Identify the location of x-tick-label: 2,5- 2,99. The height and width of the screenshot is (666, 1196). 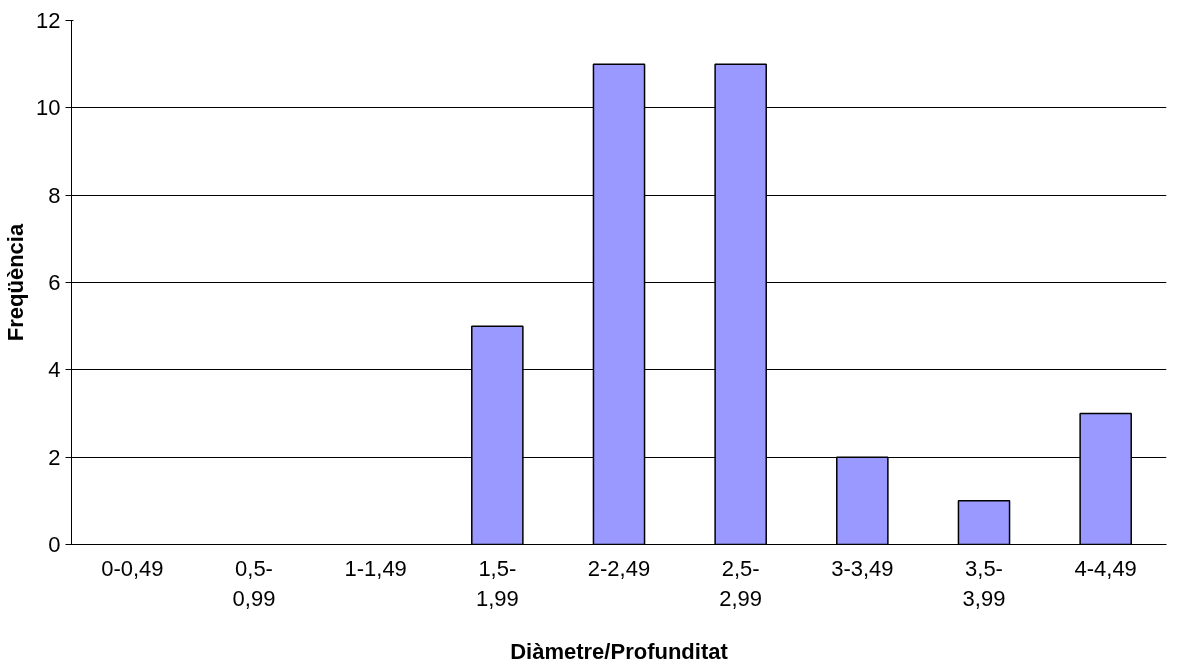
(741, 583).